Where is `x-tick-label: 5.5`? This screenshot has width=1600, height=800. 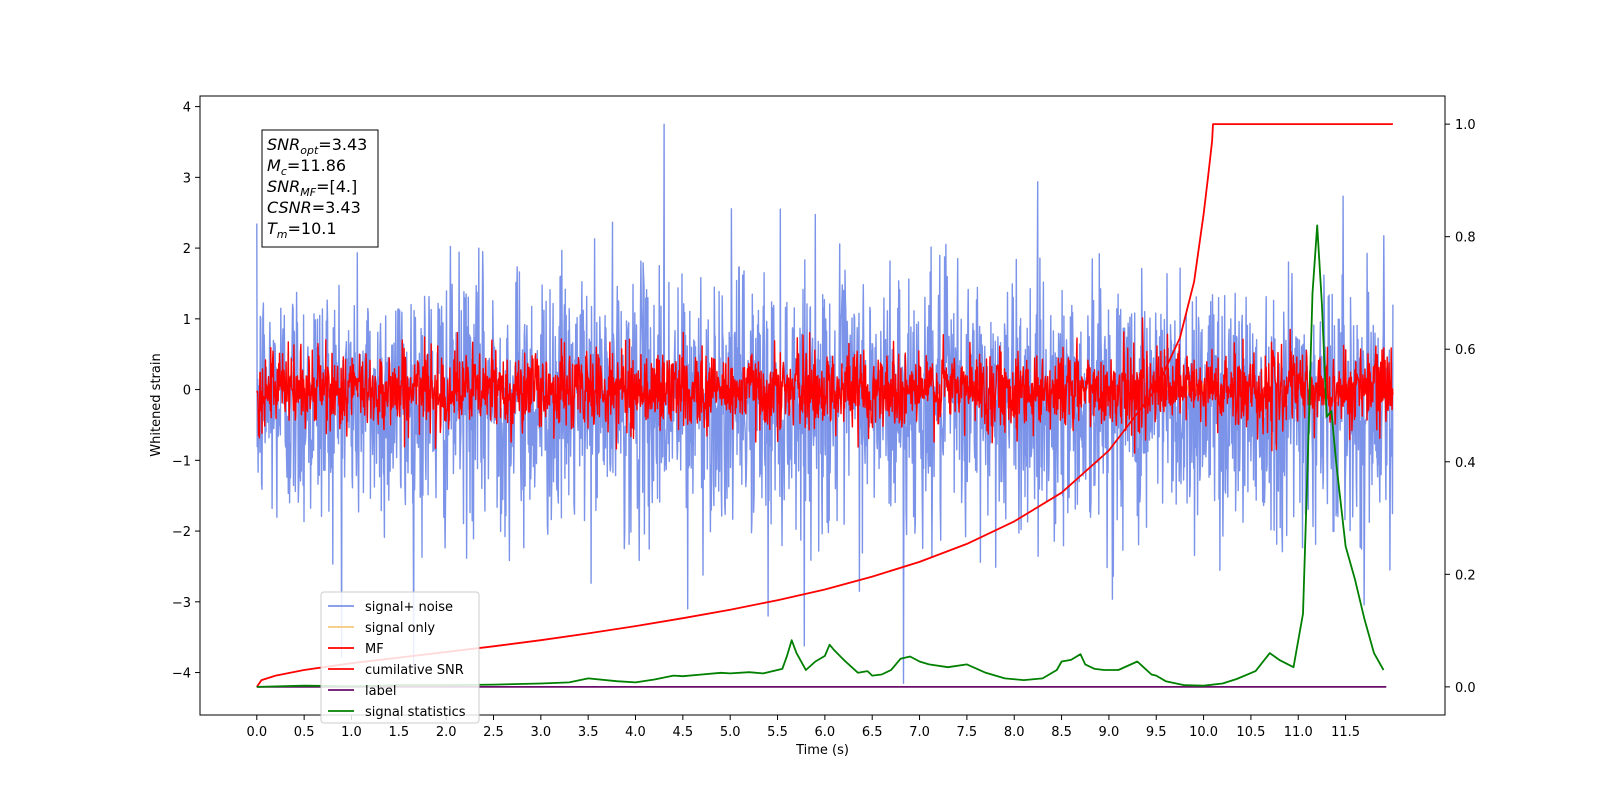 x-tick-label: 5.5 is located at coordinates (777, 732).